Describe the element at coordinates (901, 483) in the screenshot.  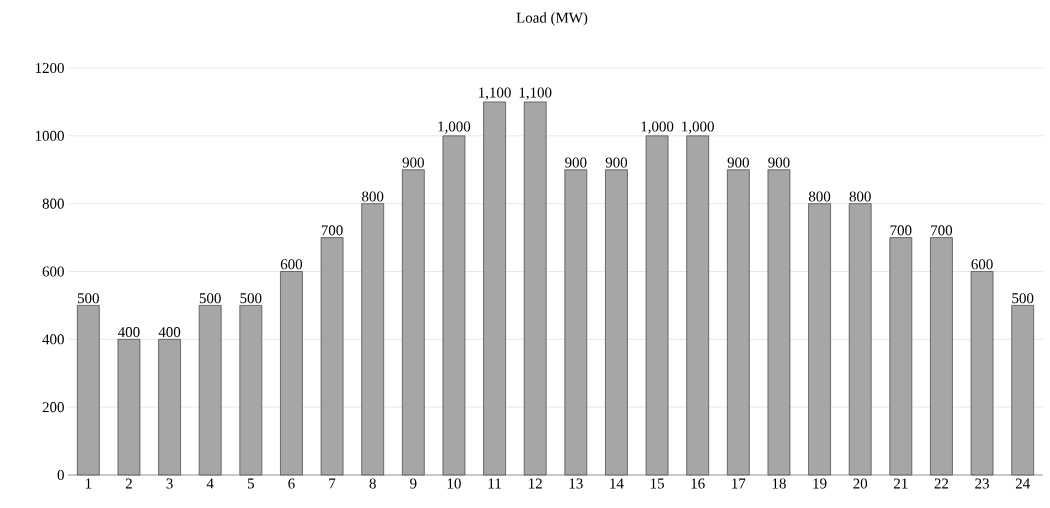
I see `x-tick-label: 21` at that location.